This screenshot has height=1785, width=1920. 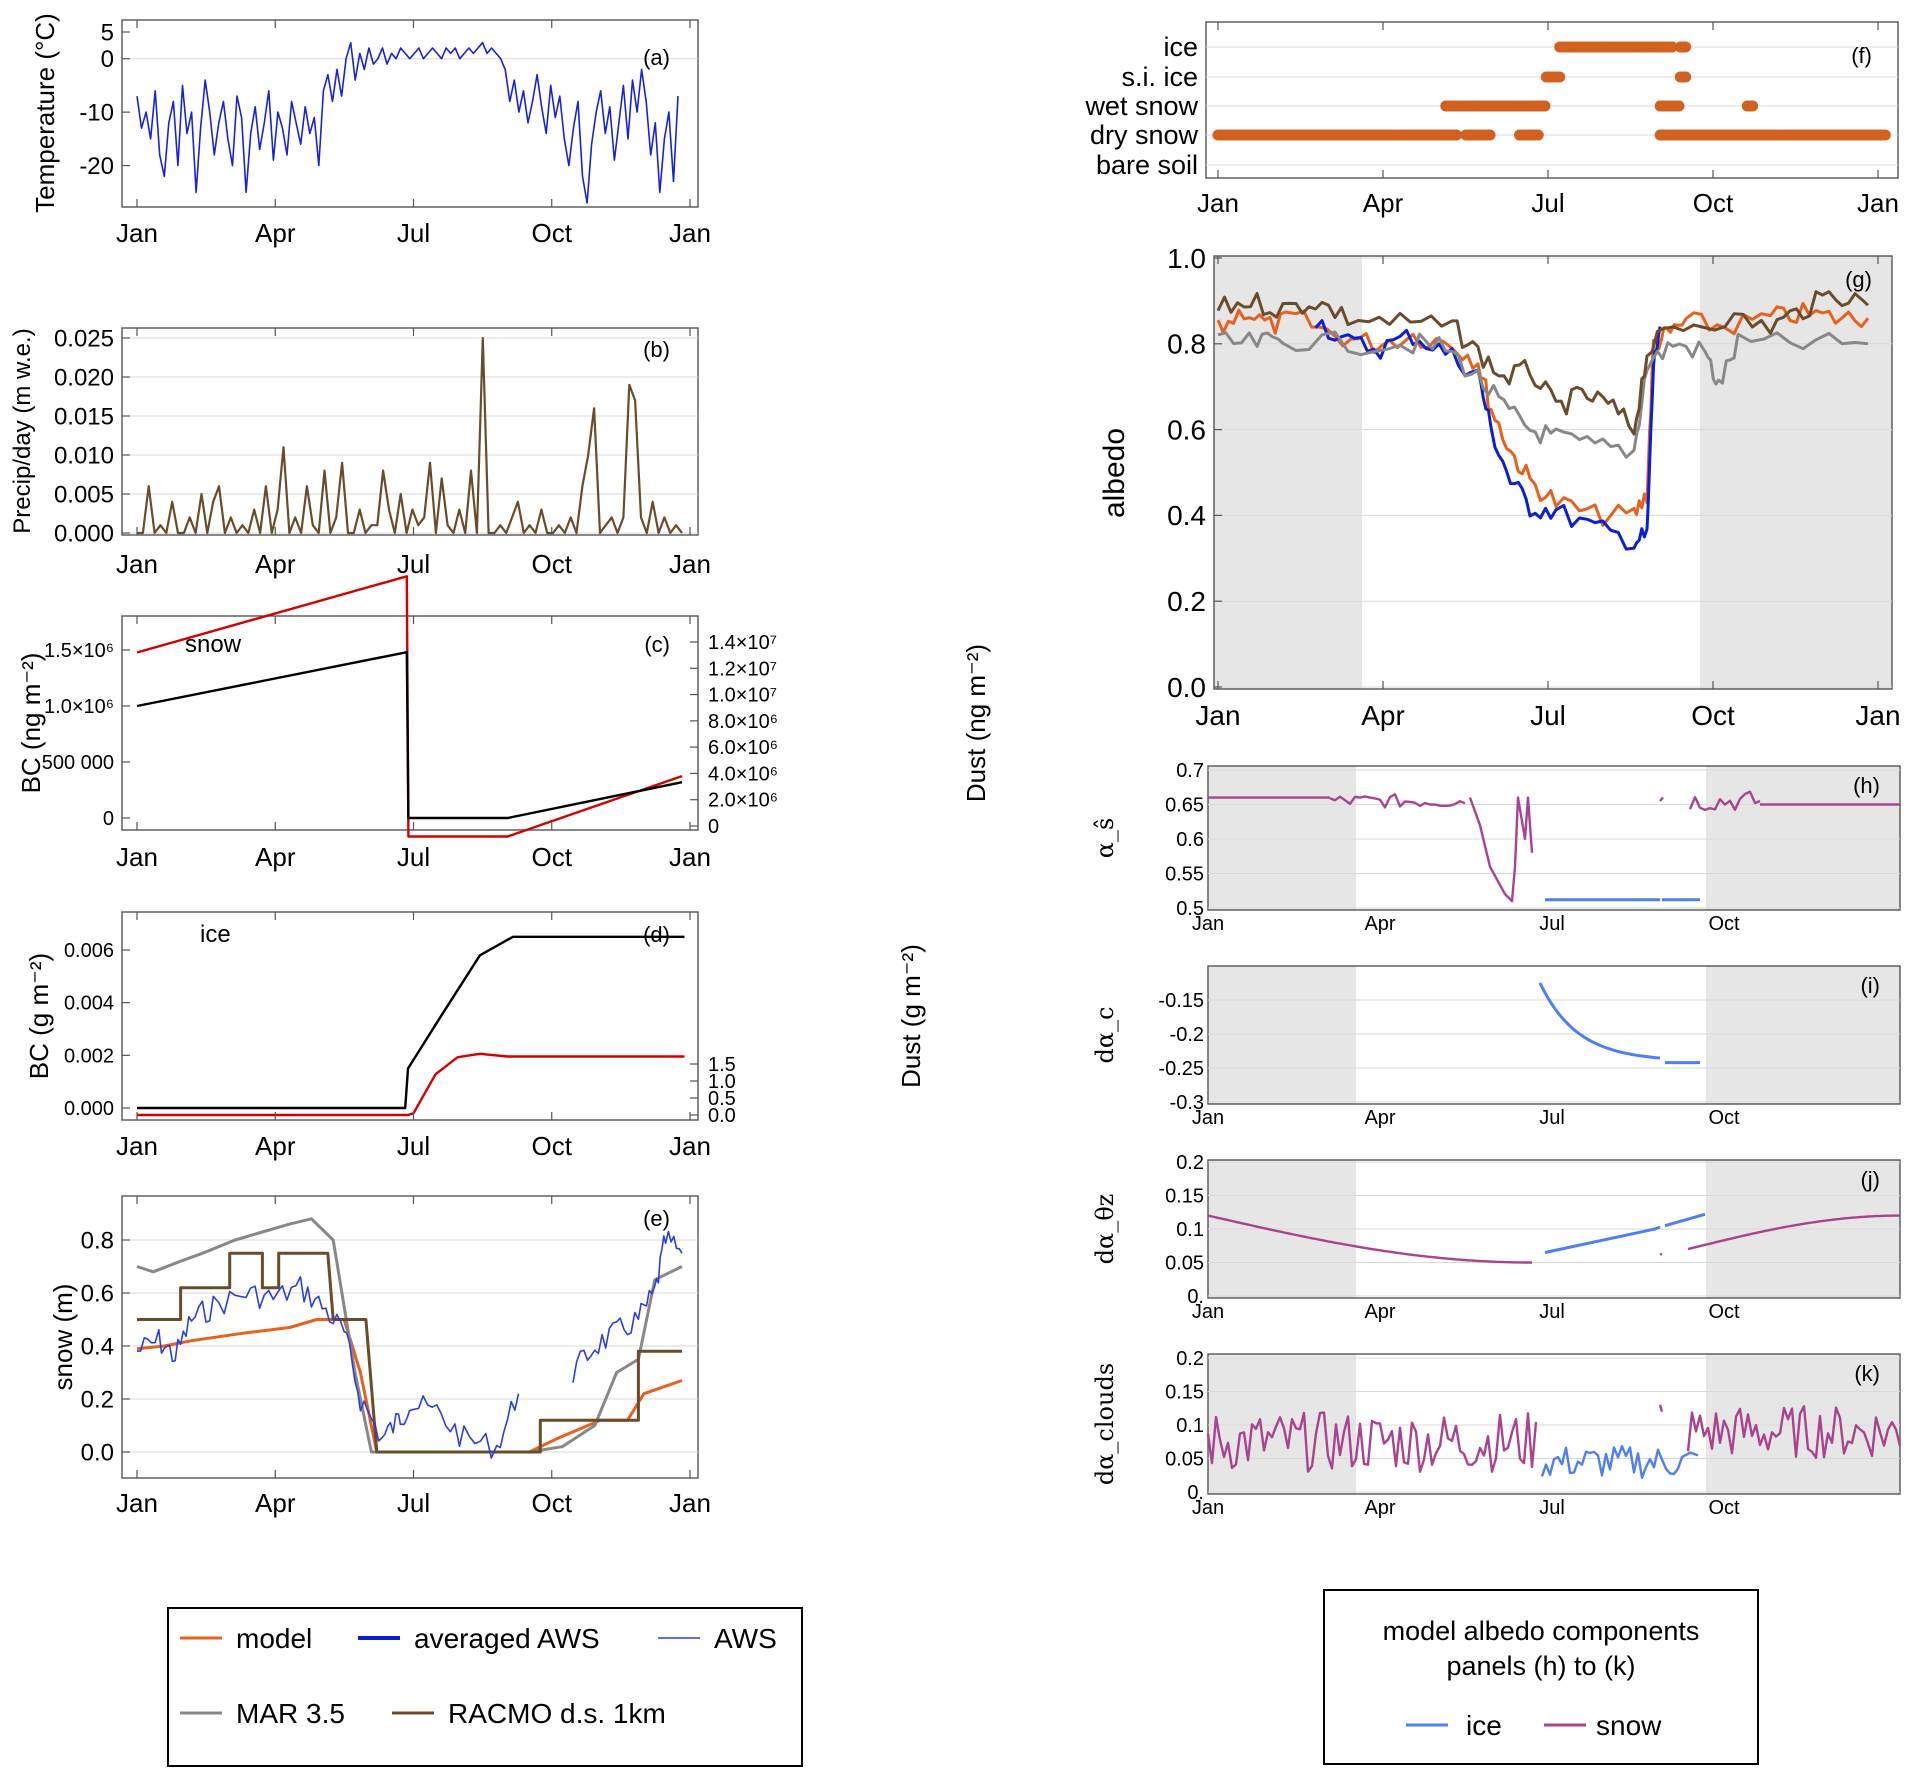 I want to click on y-tick-label: 1.5×10⁶, so click(x=79, y=651).